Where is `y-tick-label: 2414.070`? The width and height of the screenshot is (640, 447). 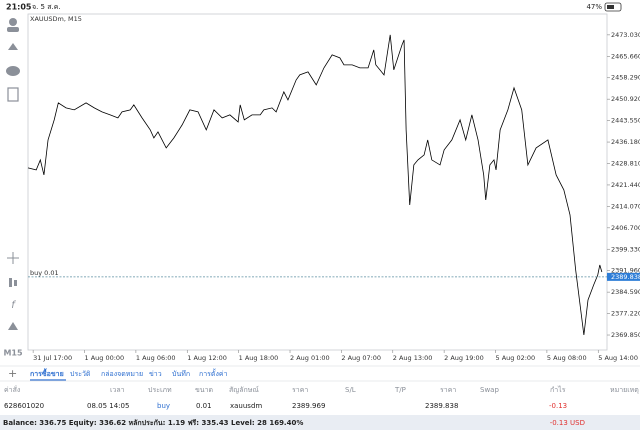
y-tick-label: 2414.070 is located at coordinates (625, 206).